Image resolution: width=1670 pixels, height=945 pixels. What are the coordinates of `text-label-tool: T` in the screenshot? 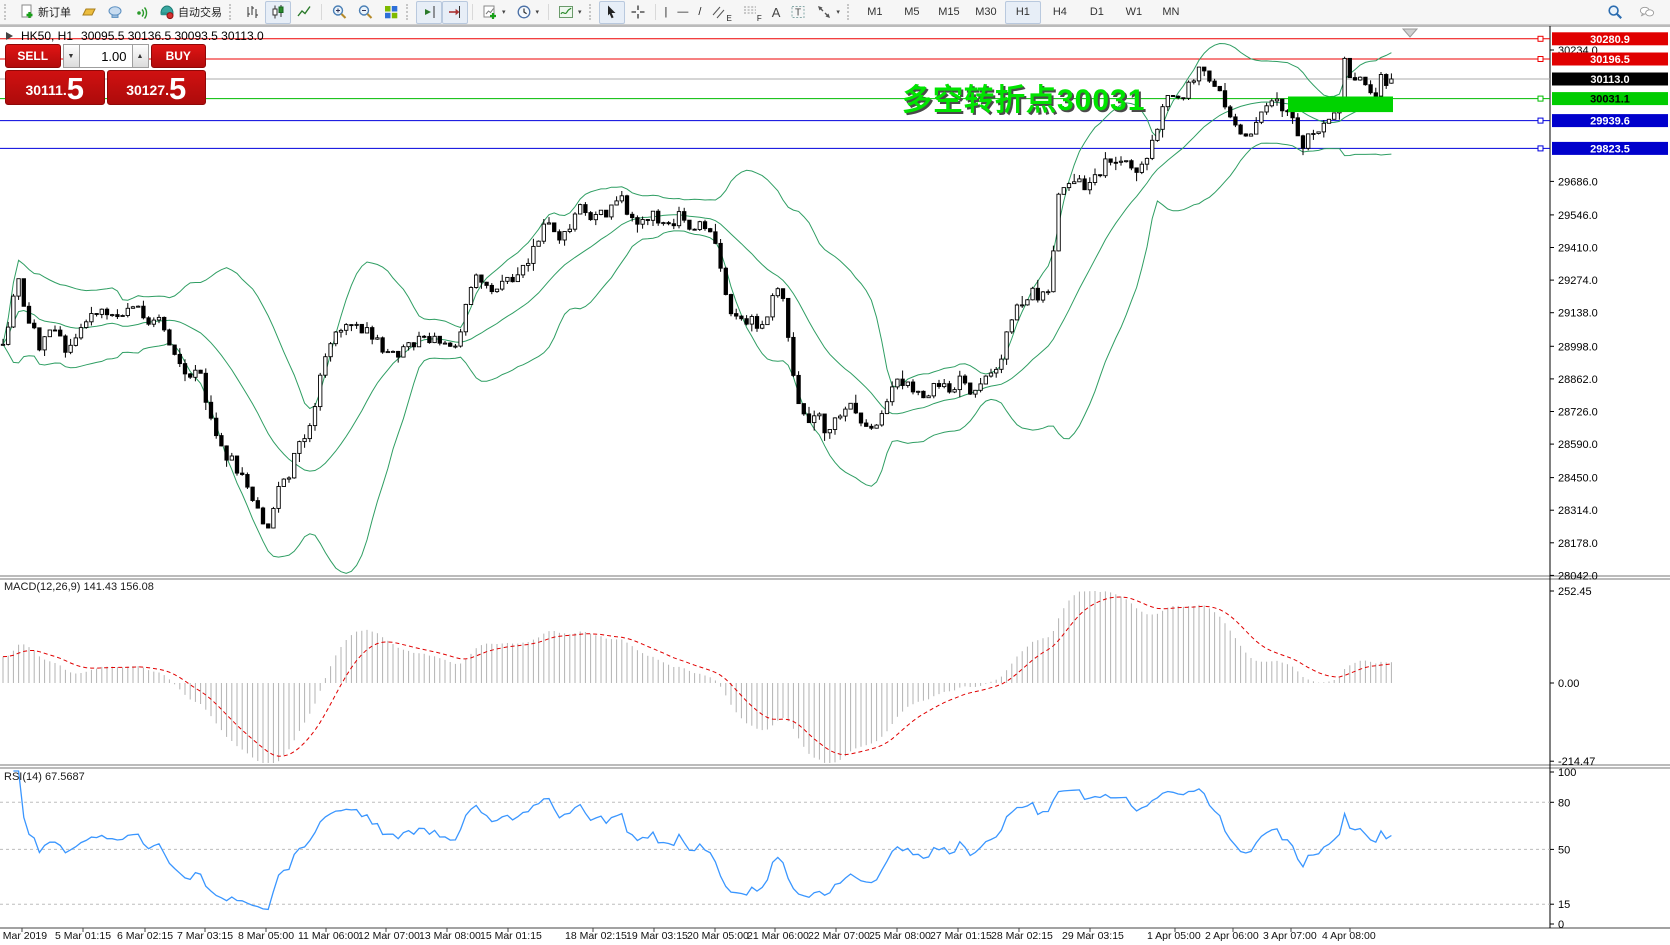 It's located at (798, 12).